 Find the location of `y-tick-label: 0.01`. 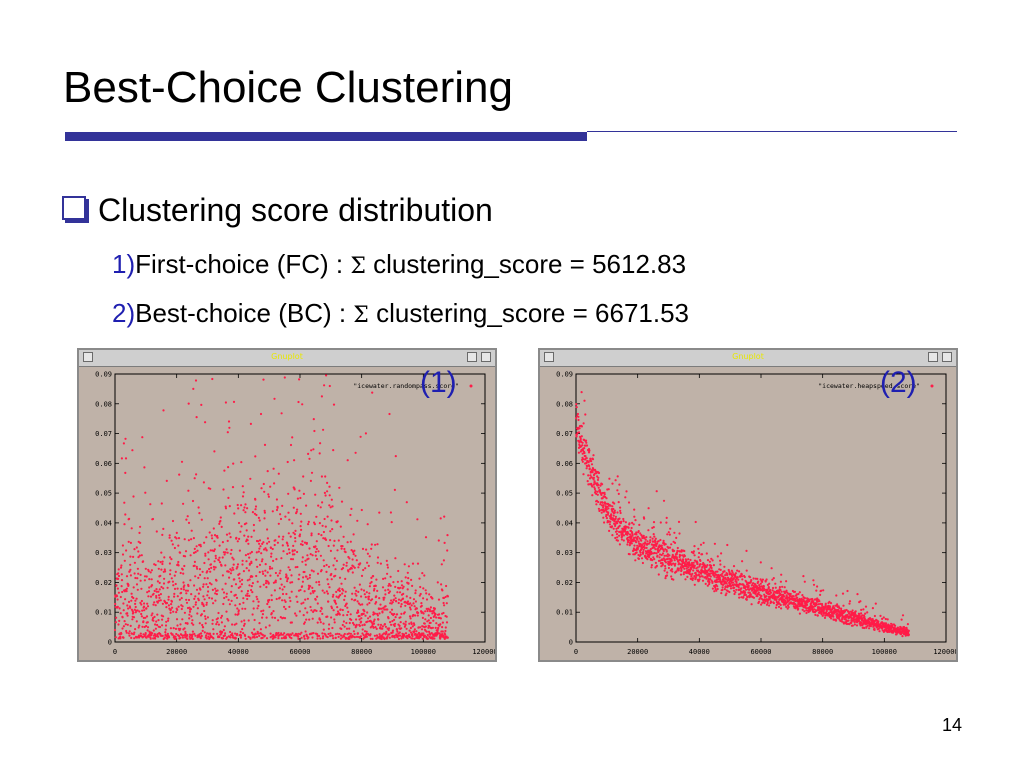

y-tick-label: 0.01 is located at coordinates (564, 613).